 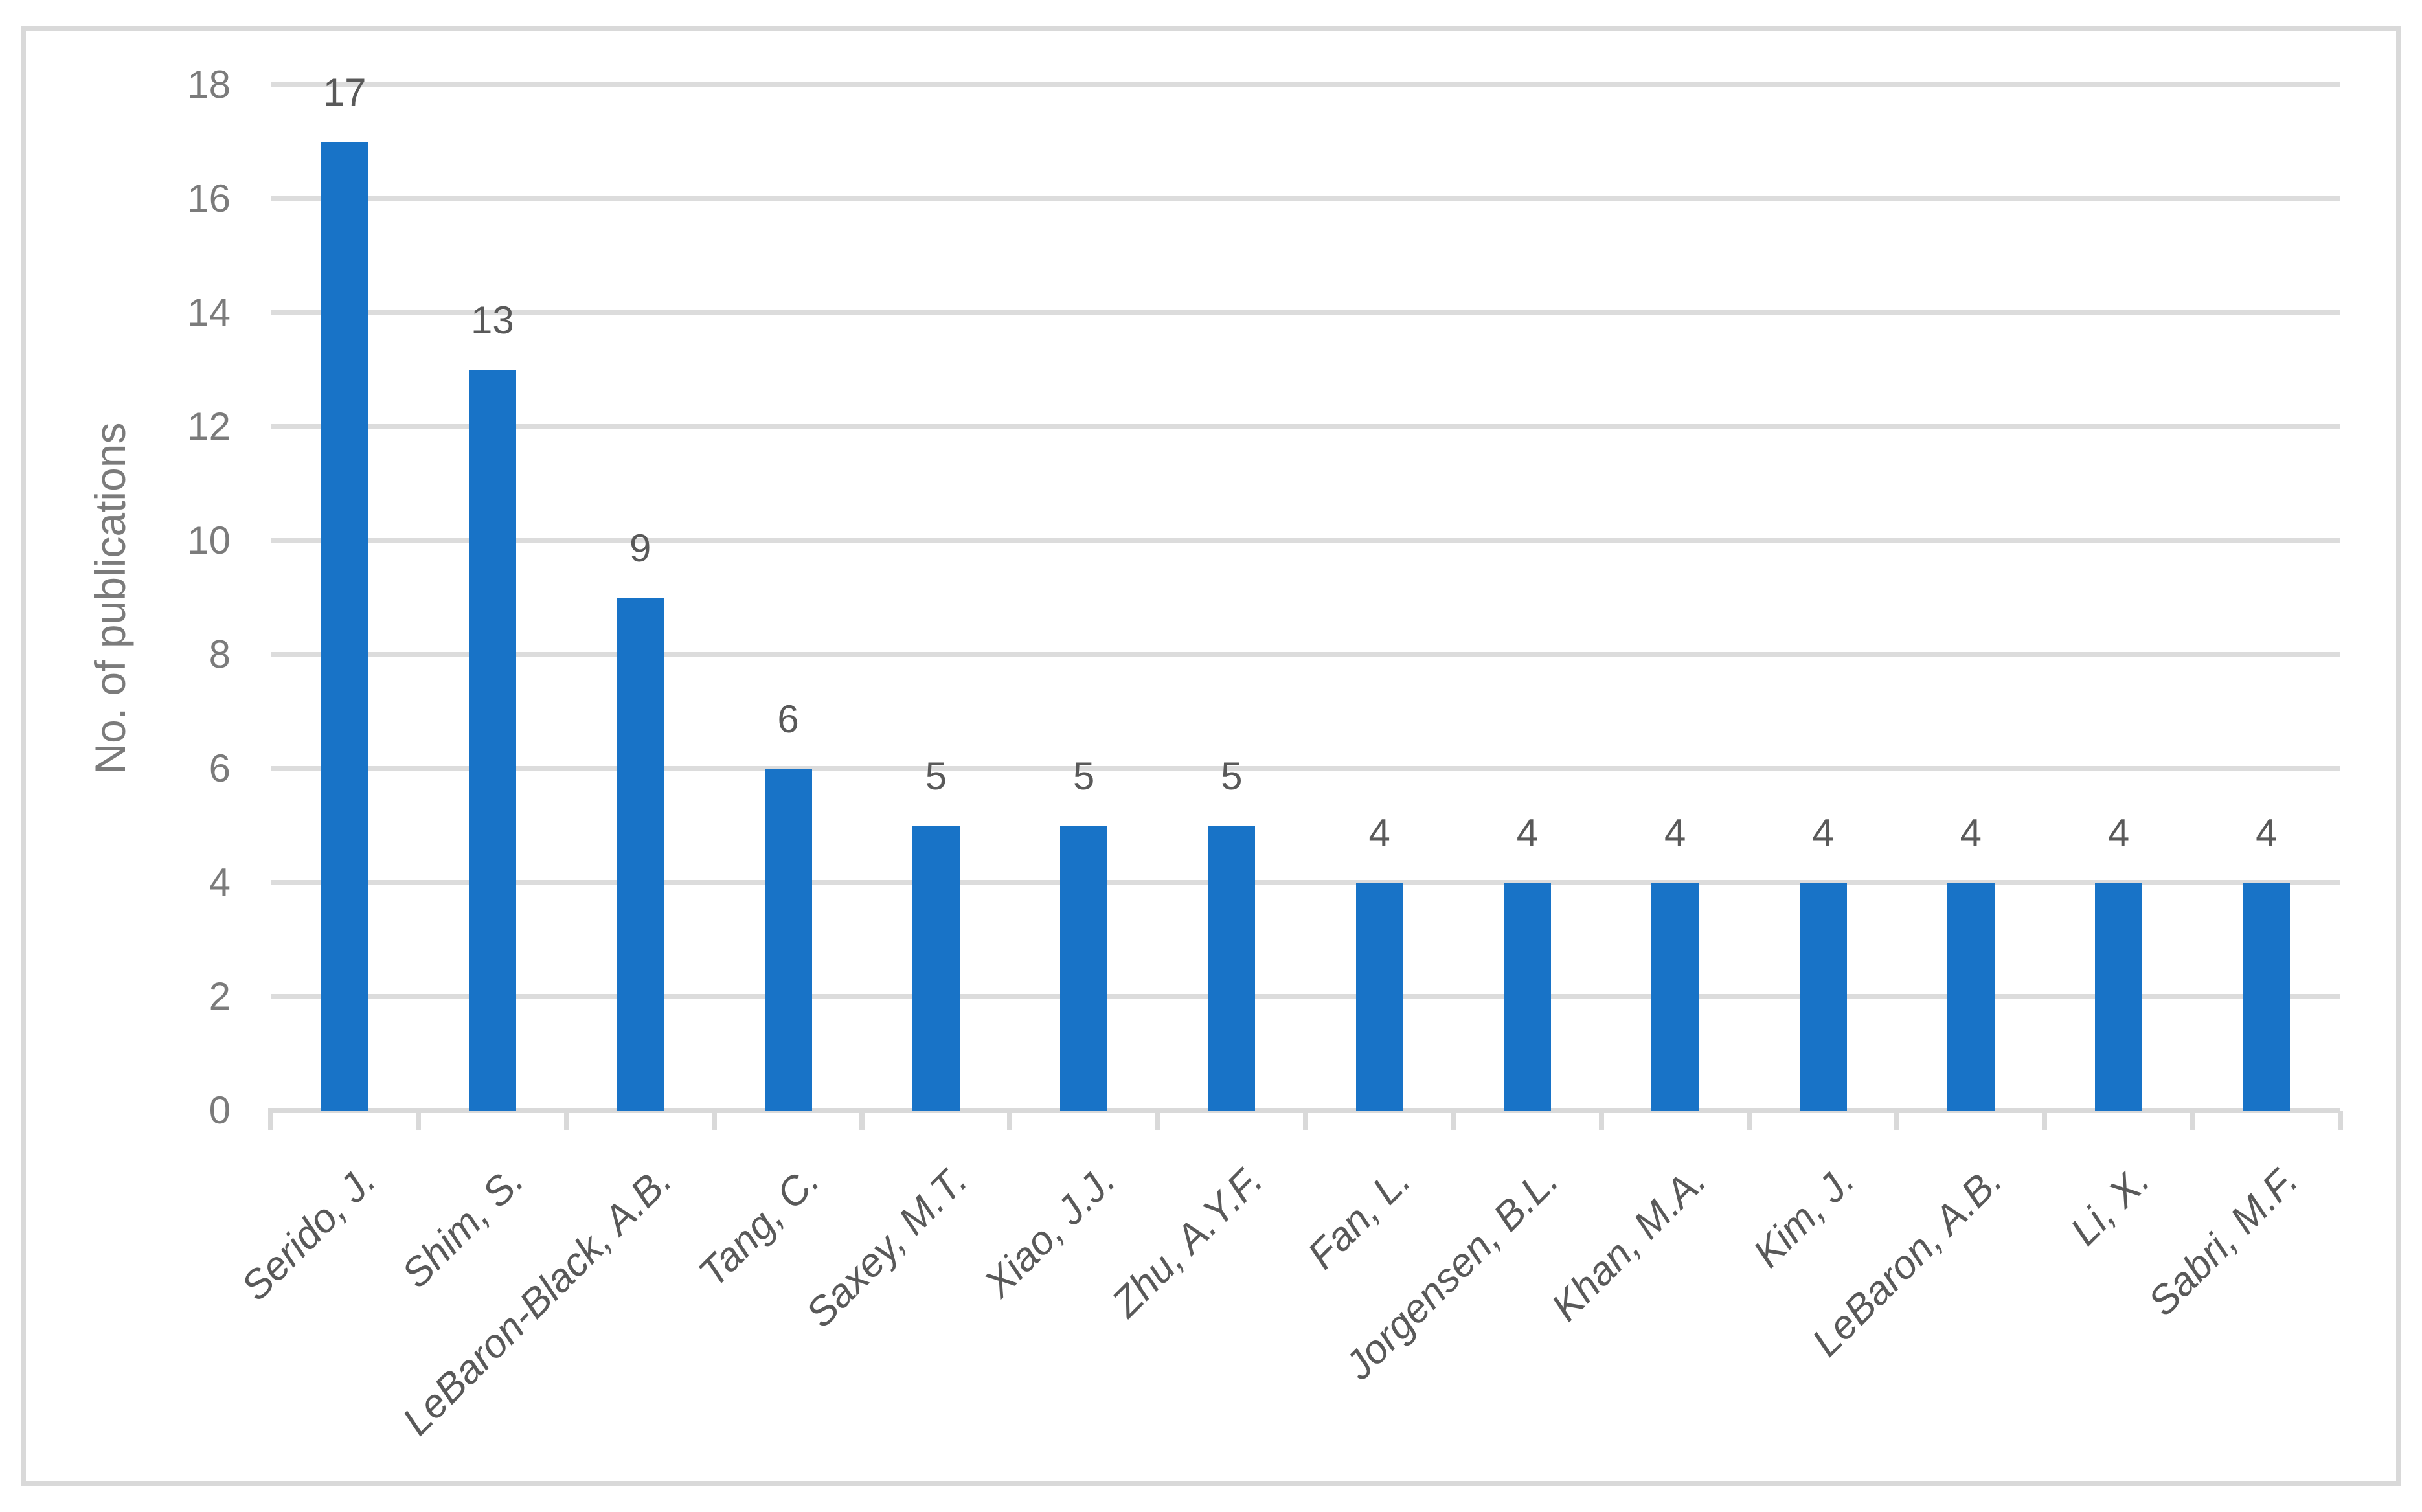 What do you see at coordinates (220, 882) in the screenshot?
I see `y-tick-label: 4` at bounding box center [220, 882].